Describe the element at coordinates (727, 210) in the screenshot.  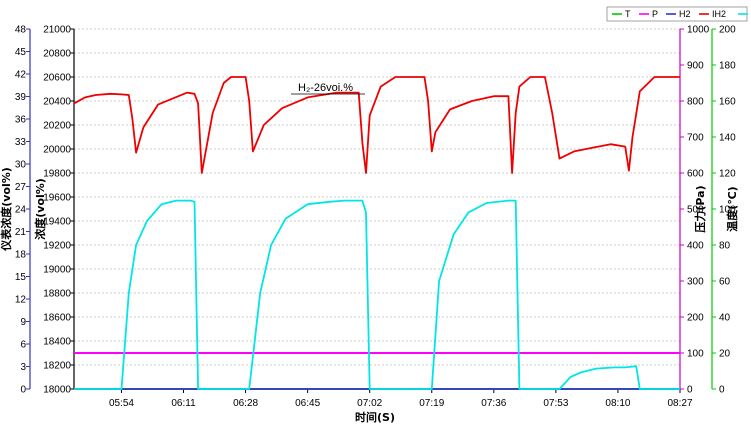
I see `right-outer-tick-label: 100` at that location.